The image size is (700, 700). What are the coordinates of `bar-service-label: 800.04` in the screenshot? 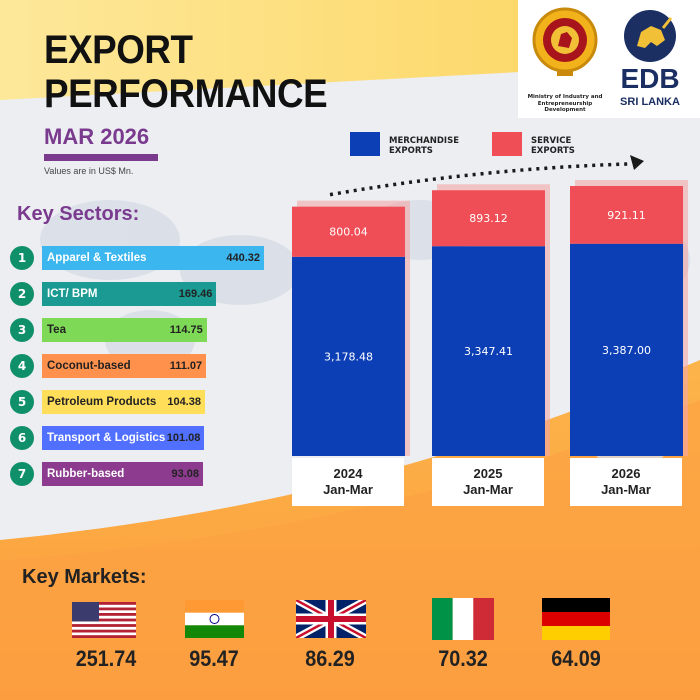 It's located at (348, 232).